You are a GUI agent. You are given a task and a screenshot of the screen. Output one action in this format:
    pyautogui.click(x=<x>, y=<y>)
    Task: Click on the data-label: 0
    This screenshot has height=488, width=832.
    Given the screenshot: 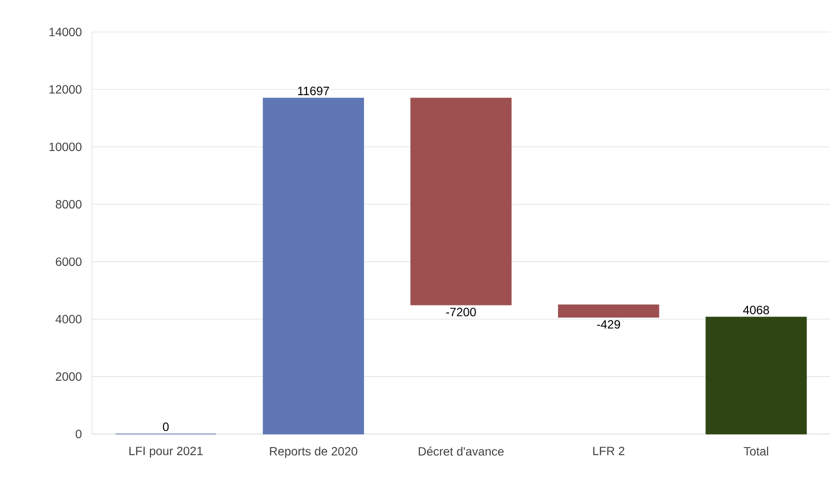 What is the action you would take?
    pyautogui.click(x=165, y=427)
    